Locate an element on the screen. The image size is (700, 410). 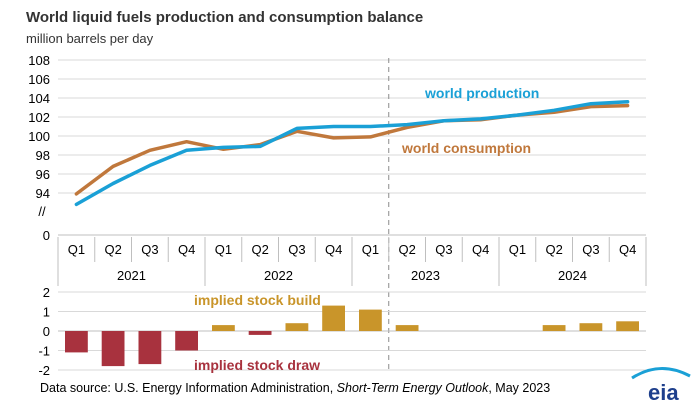
series-labels: world production world consumption is located at coordinates (470, 120).